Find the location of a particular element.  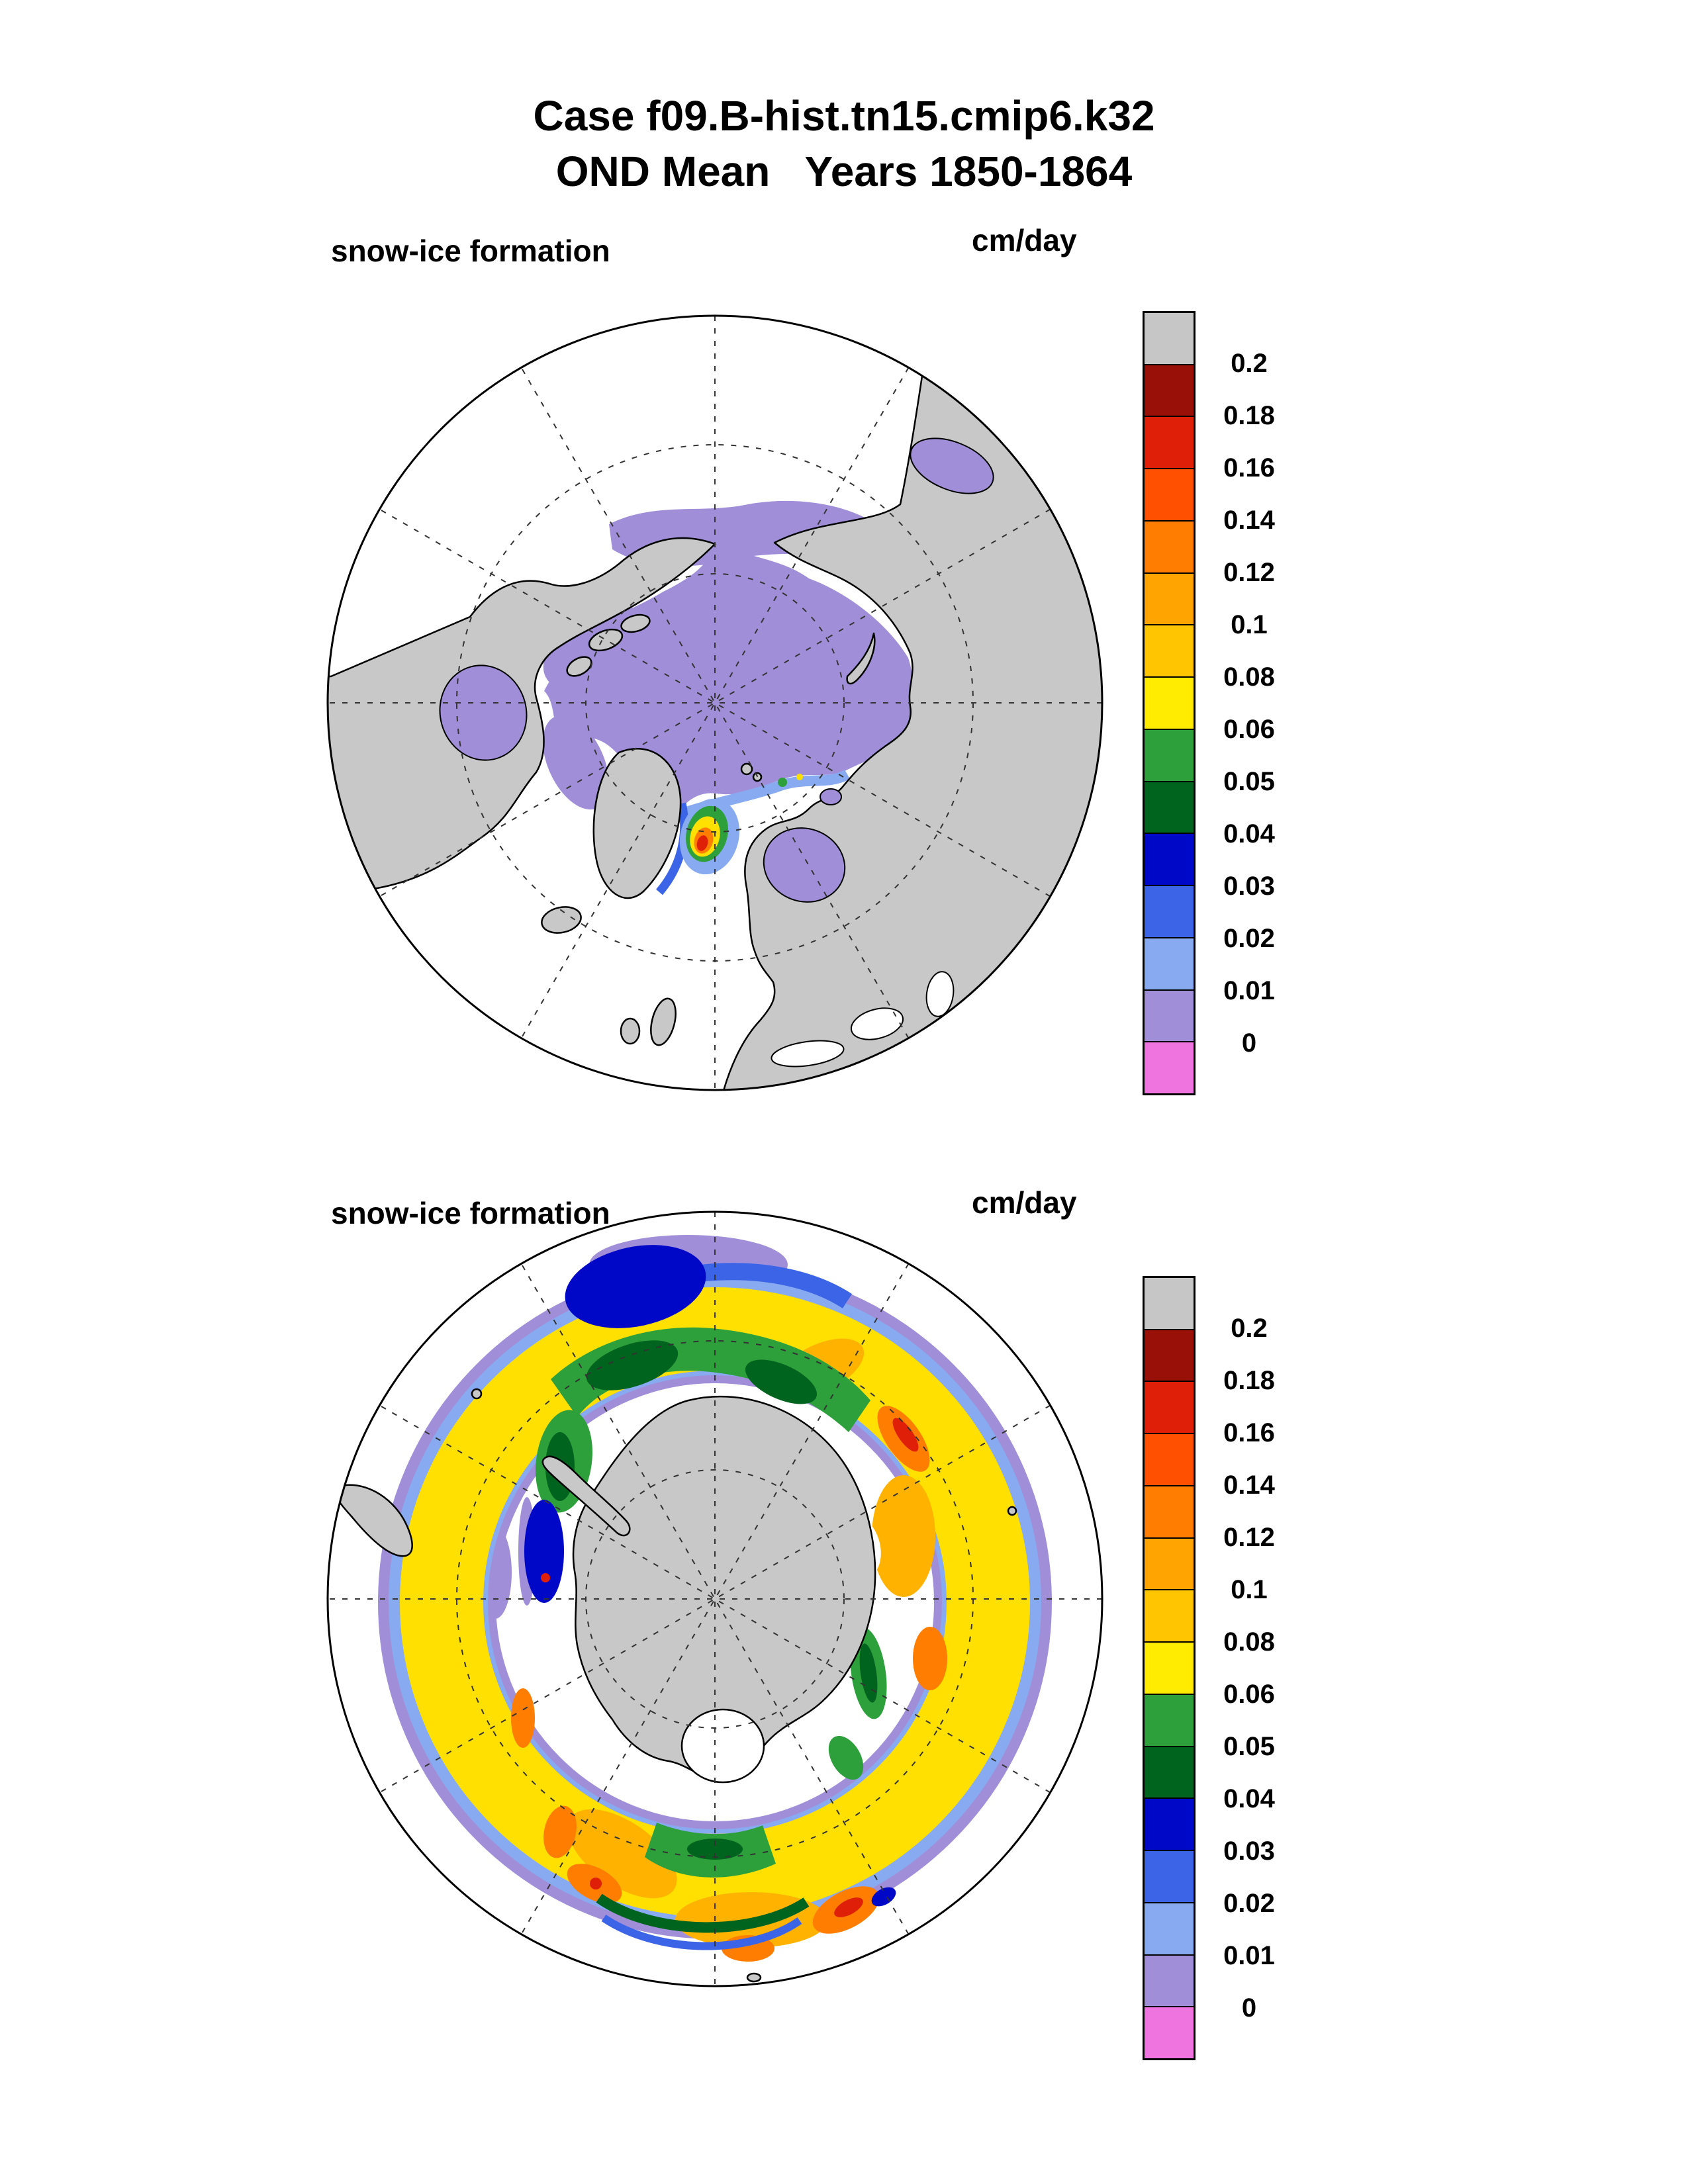

arctic-inland-water is located at coordinates (863, 1020).